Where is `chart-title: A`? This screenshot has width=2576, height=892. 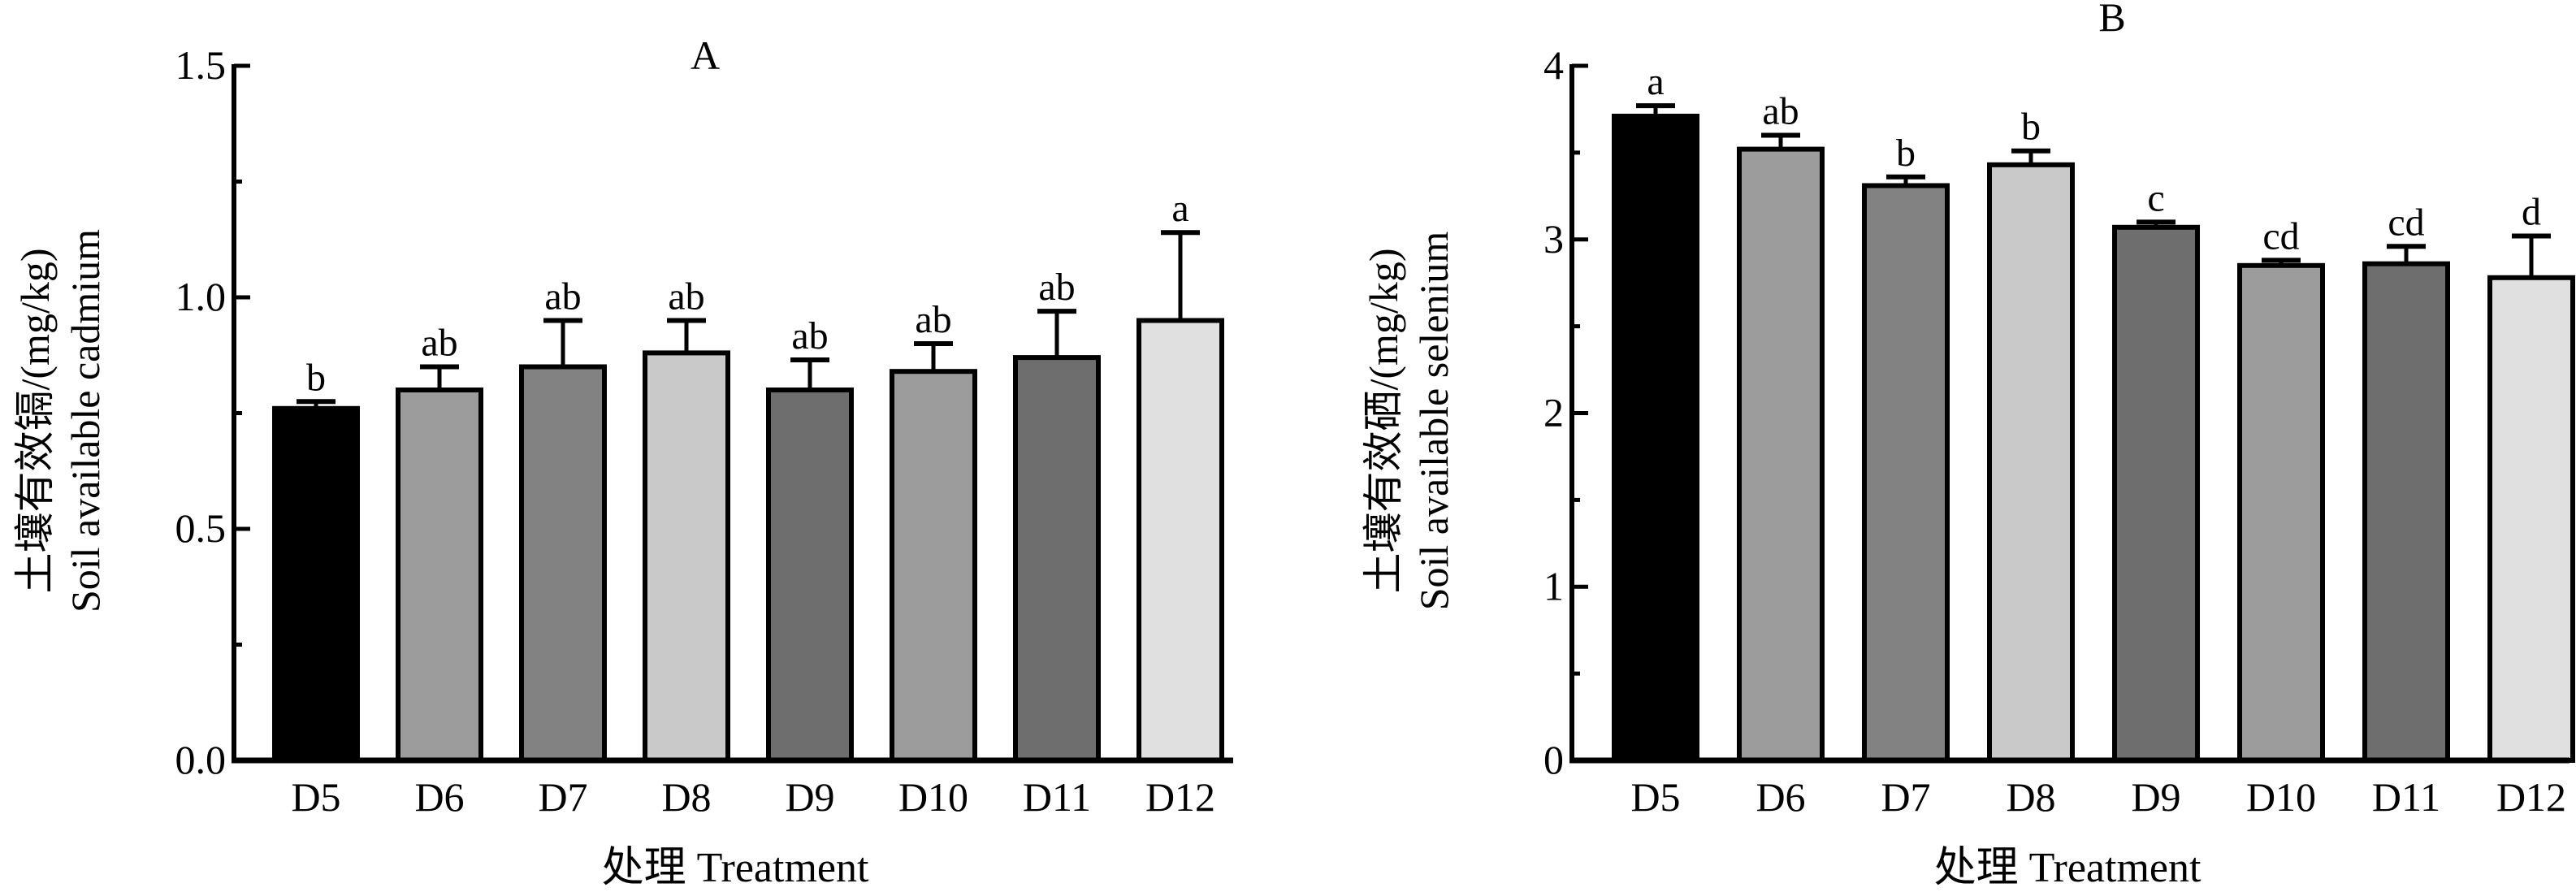
chart-title: A is located at coordinates (705, 55).